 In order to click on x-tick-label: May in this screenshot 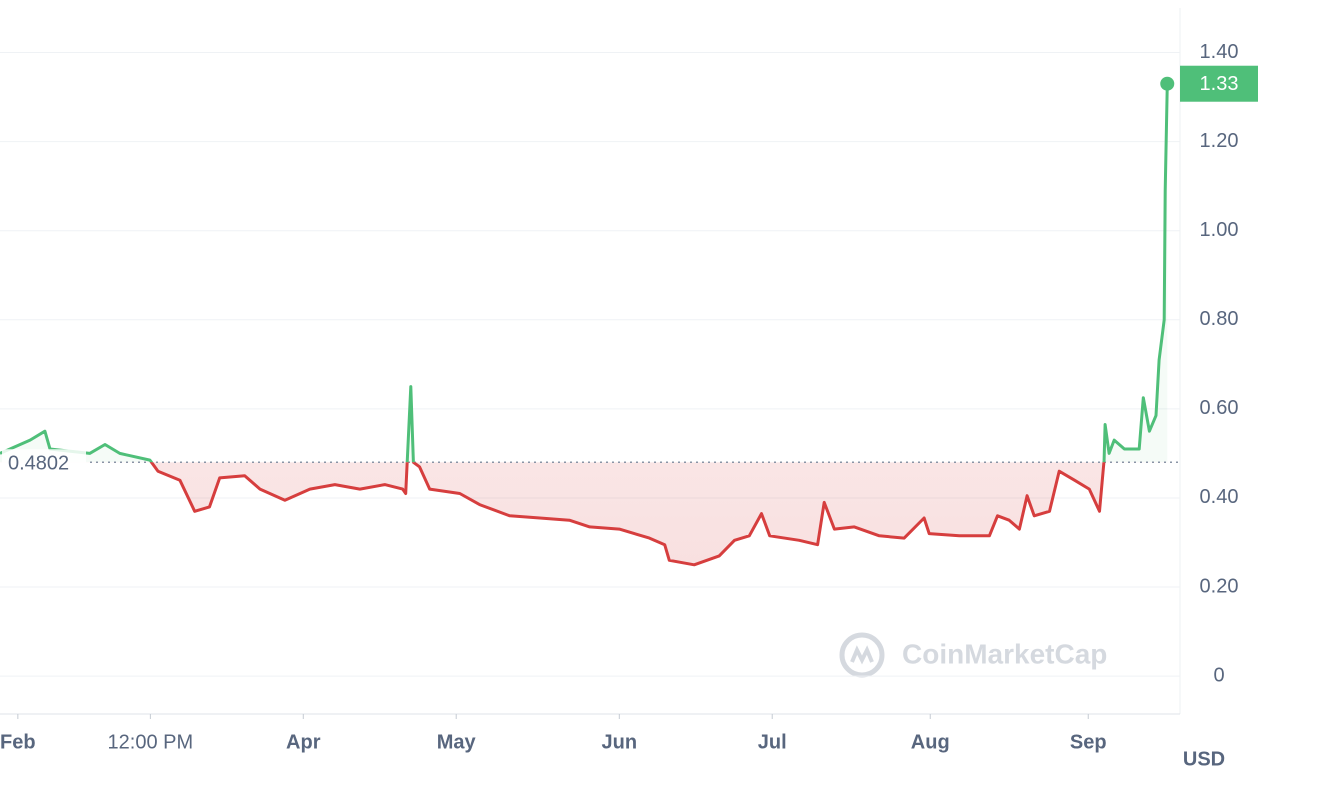, I will do `click(457, 742)`.